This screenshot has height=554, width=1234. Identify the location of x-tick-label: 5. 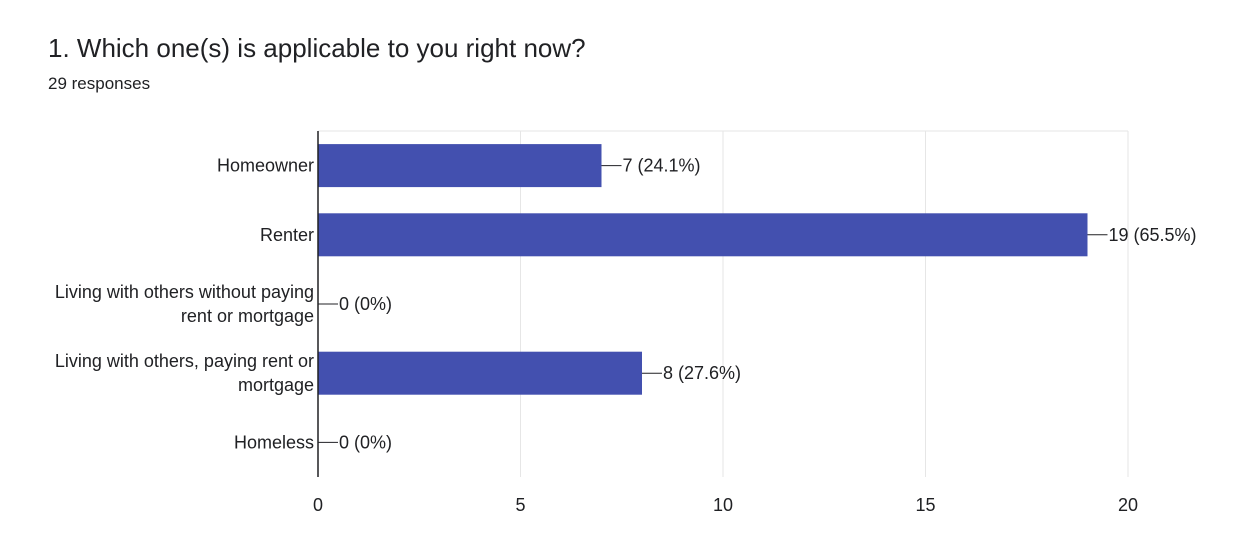
(520, 505).